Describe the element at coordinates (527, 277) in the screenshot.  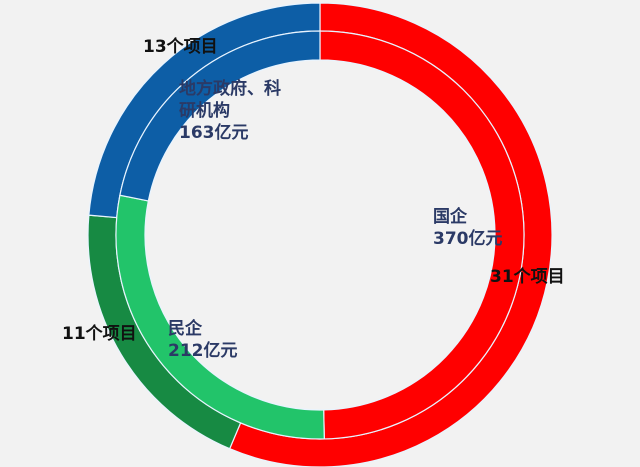
I see `outer-label-soe: 31个项目` at that location.